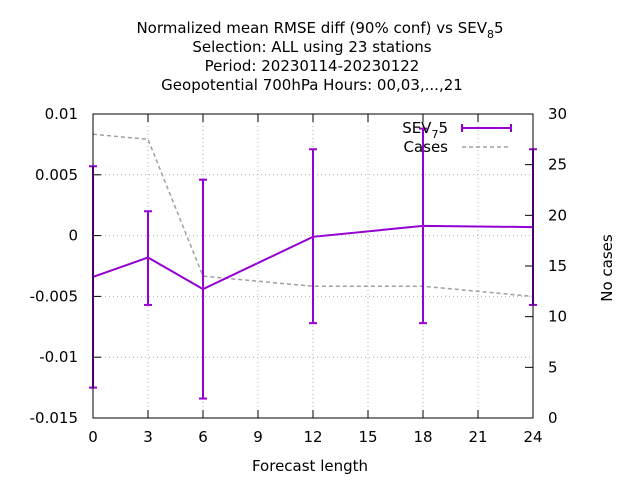  I want to click on y-tick-label: 0, so click(73, 236).